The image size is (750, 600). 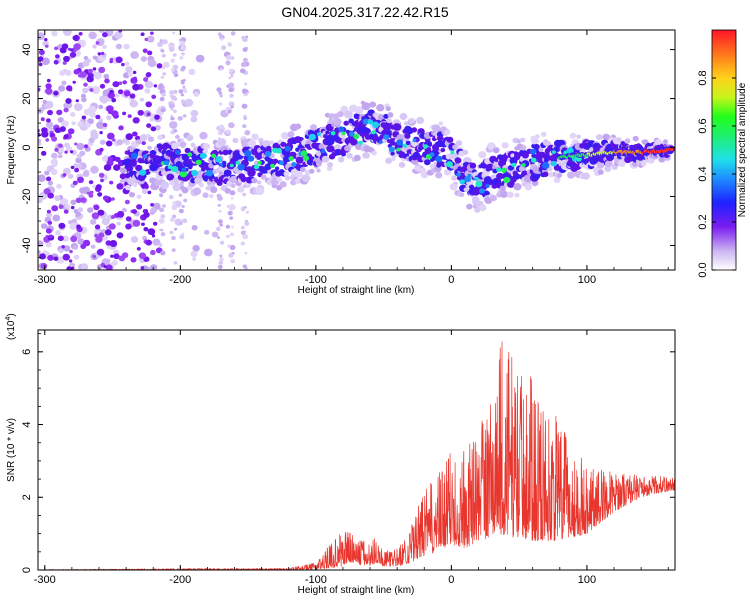 What do you see at coordinates (11, 330) in the screenshot?
I see `snr-multiplier-base: (x10` at bounding box center [11, 330].